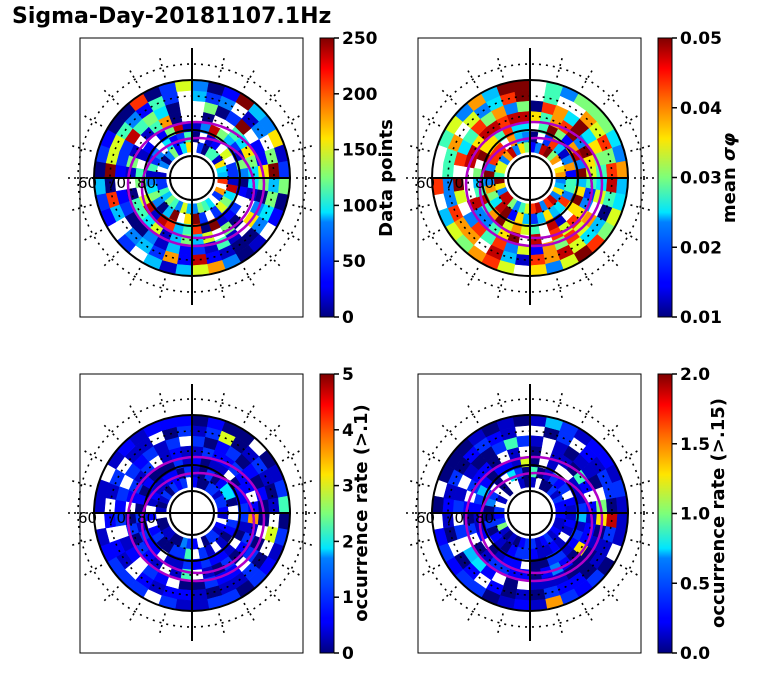 This screenshot has height=674, width=759. Describe the element at coordinates (701, 39) in the screenshot. I see `colorbar-tick-label: 0.05` at that location.